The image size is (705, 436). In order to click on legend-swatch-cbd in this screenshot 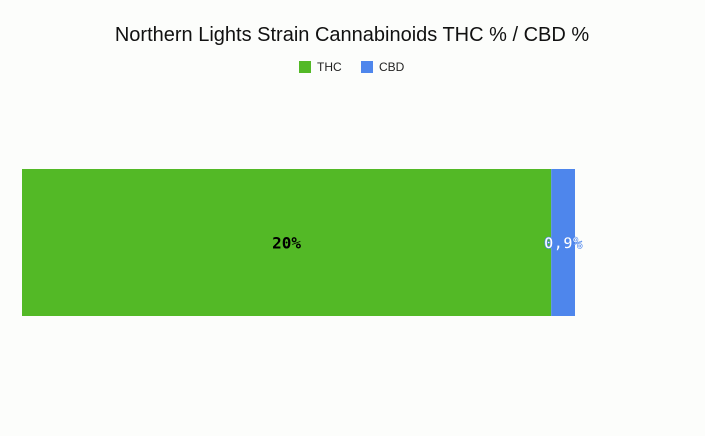, I will do `click(367, 67)`.